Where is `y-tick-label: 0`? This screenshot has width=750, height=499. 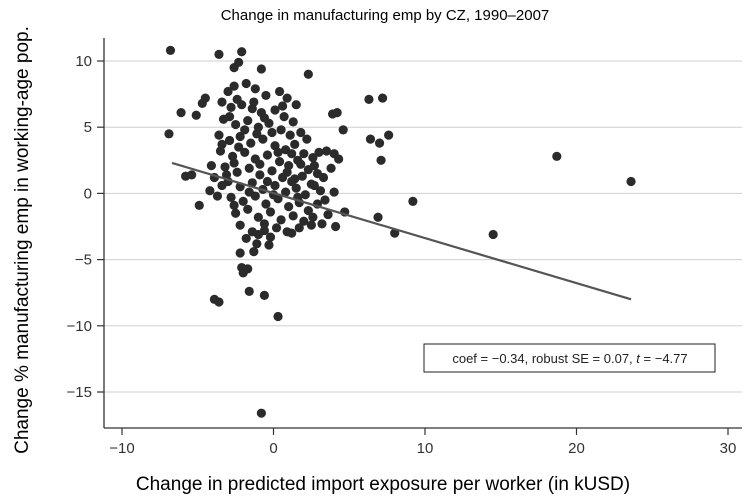 y-tick-label: 0 is located at coordinates (88, 193).